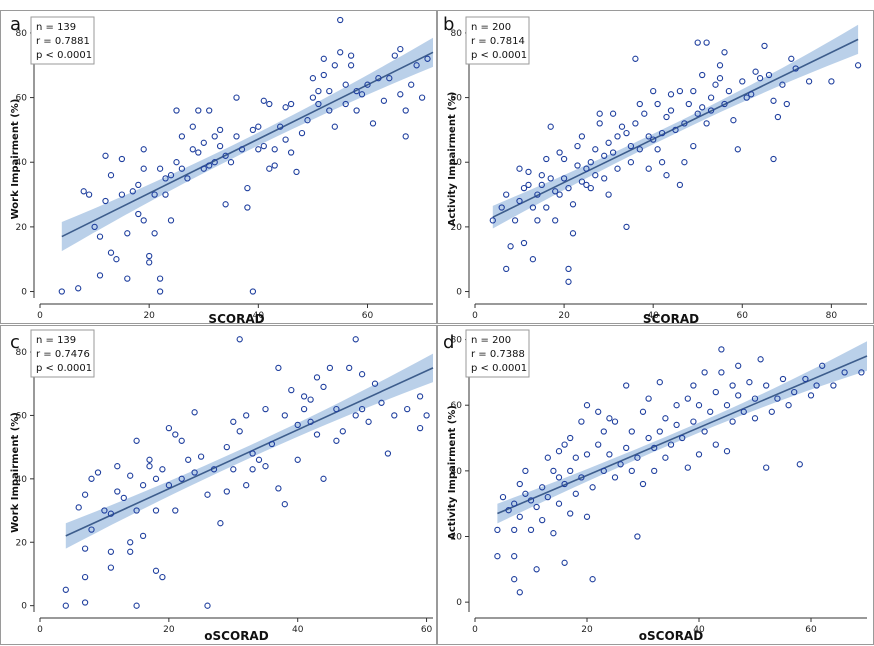  Describe the element at coordinates (22, 543) in the screenshot. I see `y-tick-label: 20` at that location.